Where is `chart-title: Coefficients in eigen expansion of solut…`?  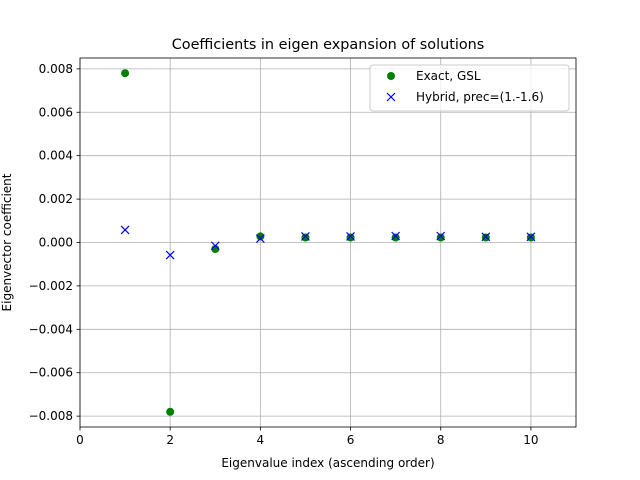 chart-title: Coefficients in eigen expansion of solut… is located at coordinates (328, 45).